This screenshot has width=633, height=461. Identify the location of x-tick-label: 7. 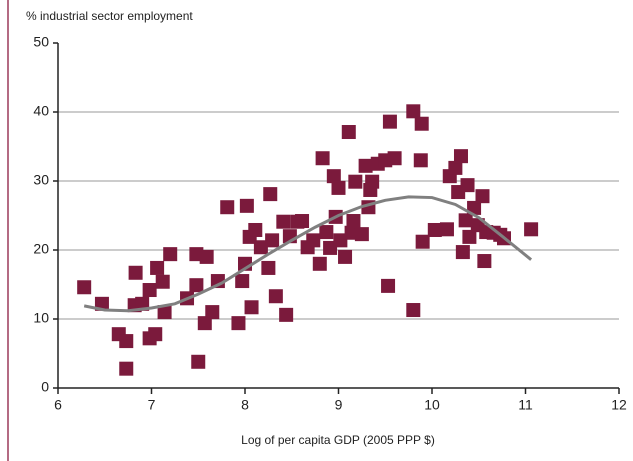
(152, 405).